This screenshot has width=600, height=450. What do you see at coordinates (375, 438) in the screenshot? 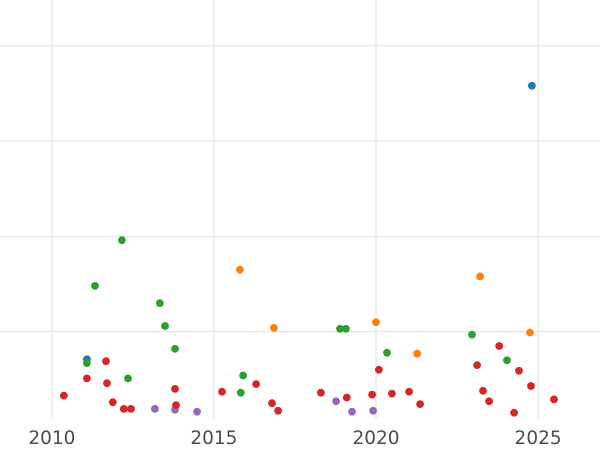
I see `x-tick-label: 2020` at bounding box center [375, 438].